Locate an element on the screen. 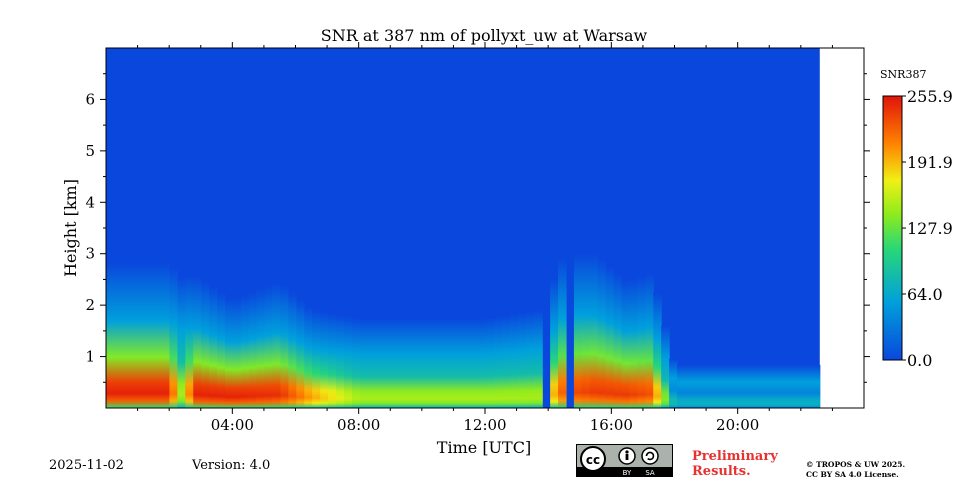 This screenshot has height=480, width=960. cc-license-badge: cc BY SA is located at coordinates (624, 460).